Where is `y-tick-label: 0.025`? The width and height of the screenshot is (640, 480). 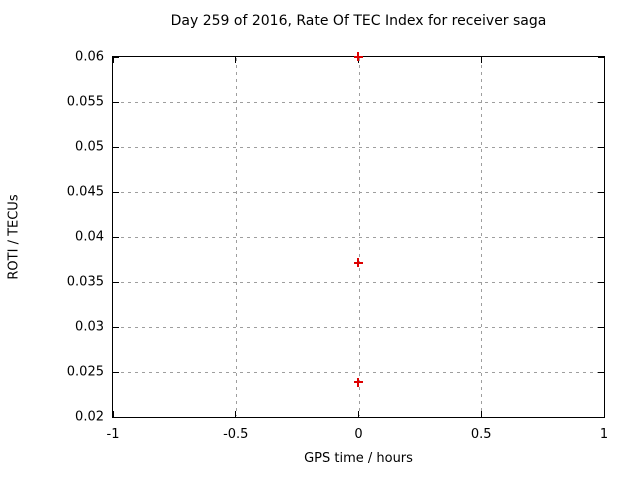 y-tick-label: 0.025 is located at coordinates (85, 372).